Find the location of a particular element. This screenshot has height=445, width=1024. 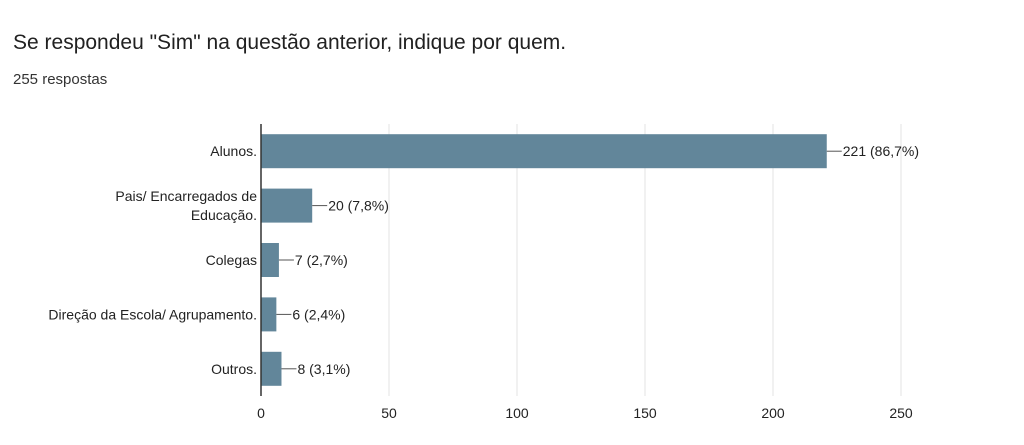

x-tick-label-50: 50 is located at coordinates (389, 413).